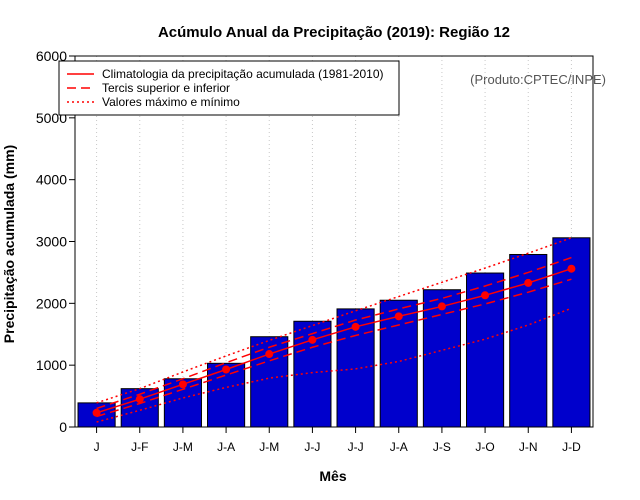  I want to click on y-tick-label: 0, so click(63, 427).